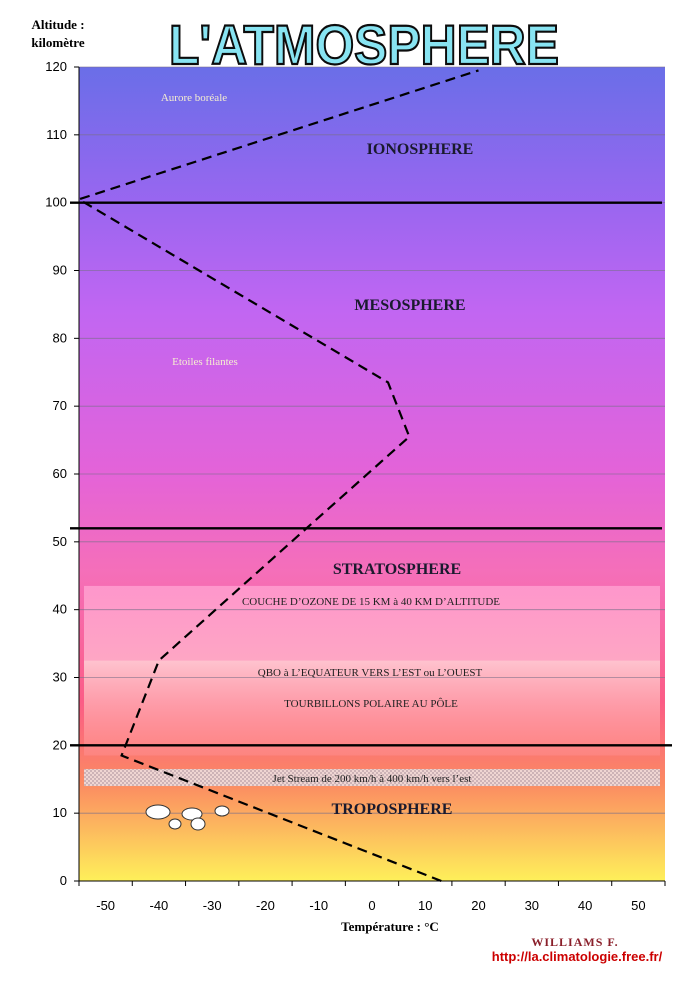  I want to click on y-tick-label: 10, so click(60, 812).